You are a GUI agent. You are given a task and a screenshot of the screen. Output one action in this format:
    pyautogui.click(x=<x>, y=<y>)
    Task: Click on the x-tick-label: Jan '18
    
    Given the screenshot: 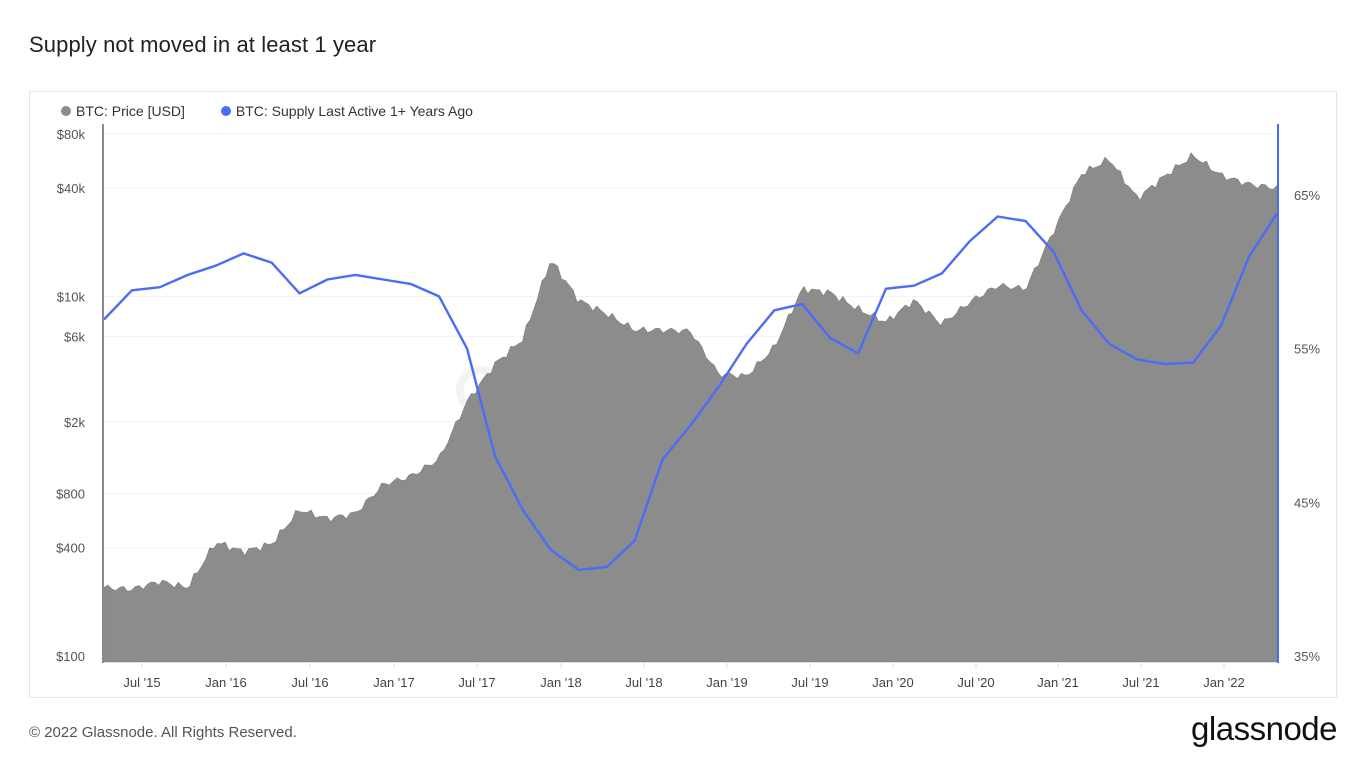 What is the action you would take?
    pyautogui.click(x=561, y=682)
    